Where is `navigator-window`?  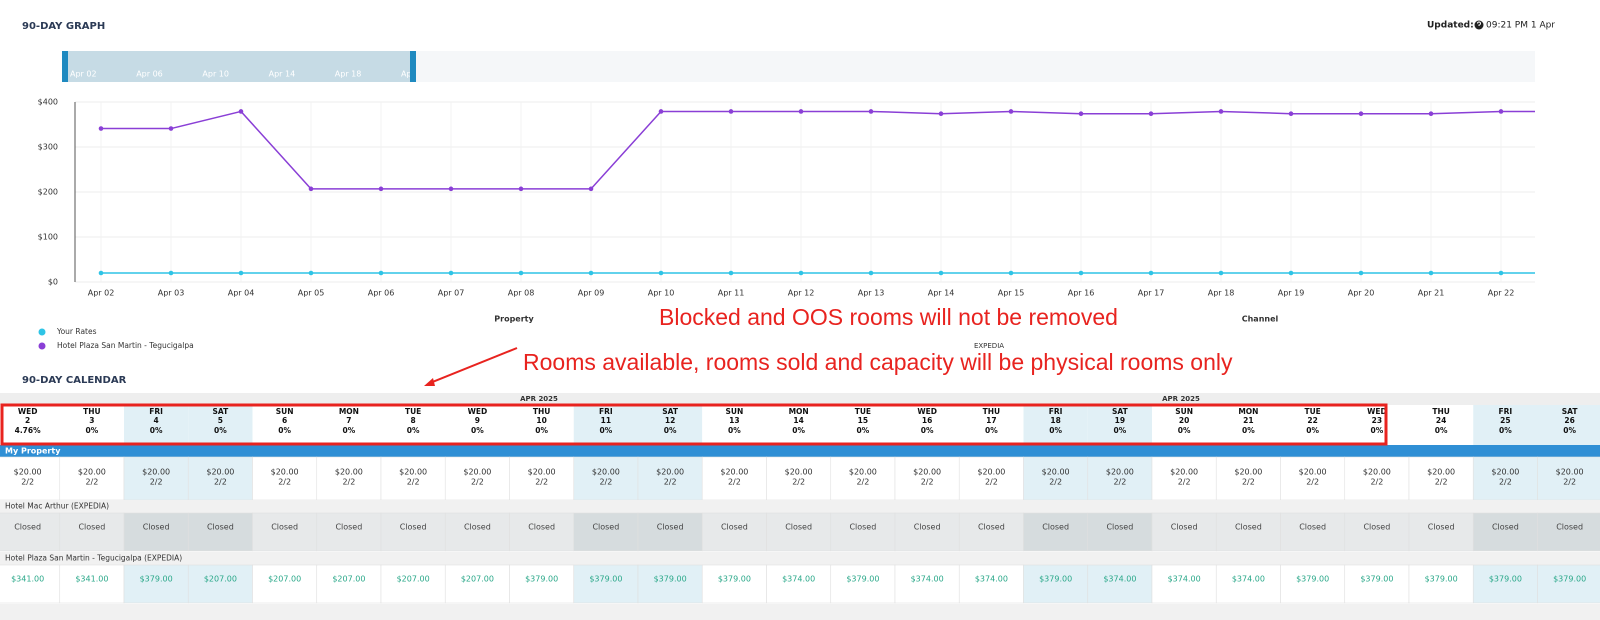 navigator-window is located at coordinates (239, 66).